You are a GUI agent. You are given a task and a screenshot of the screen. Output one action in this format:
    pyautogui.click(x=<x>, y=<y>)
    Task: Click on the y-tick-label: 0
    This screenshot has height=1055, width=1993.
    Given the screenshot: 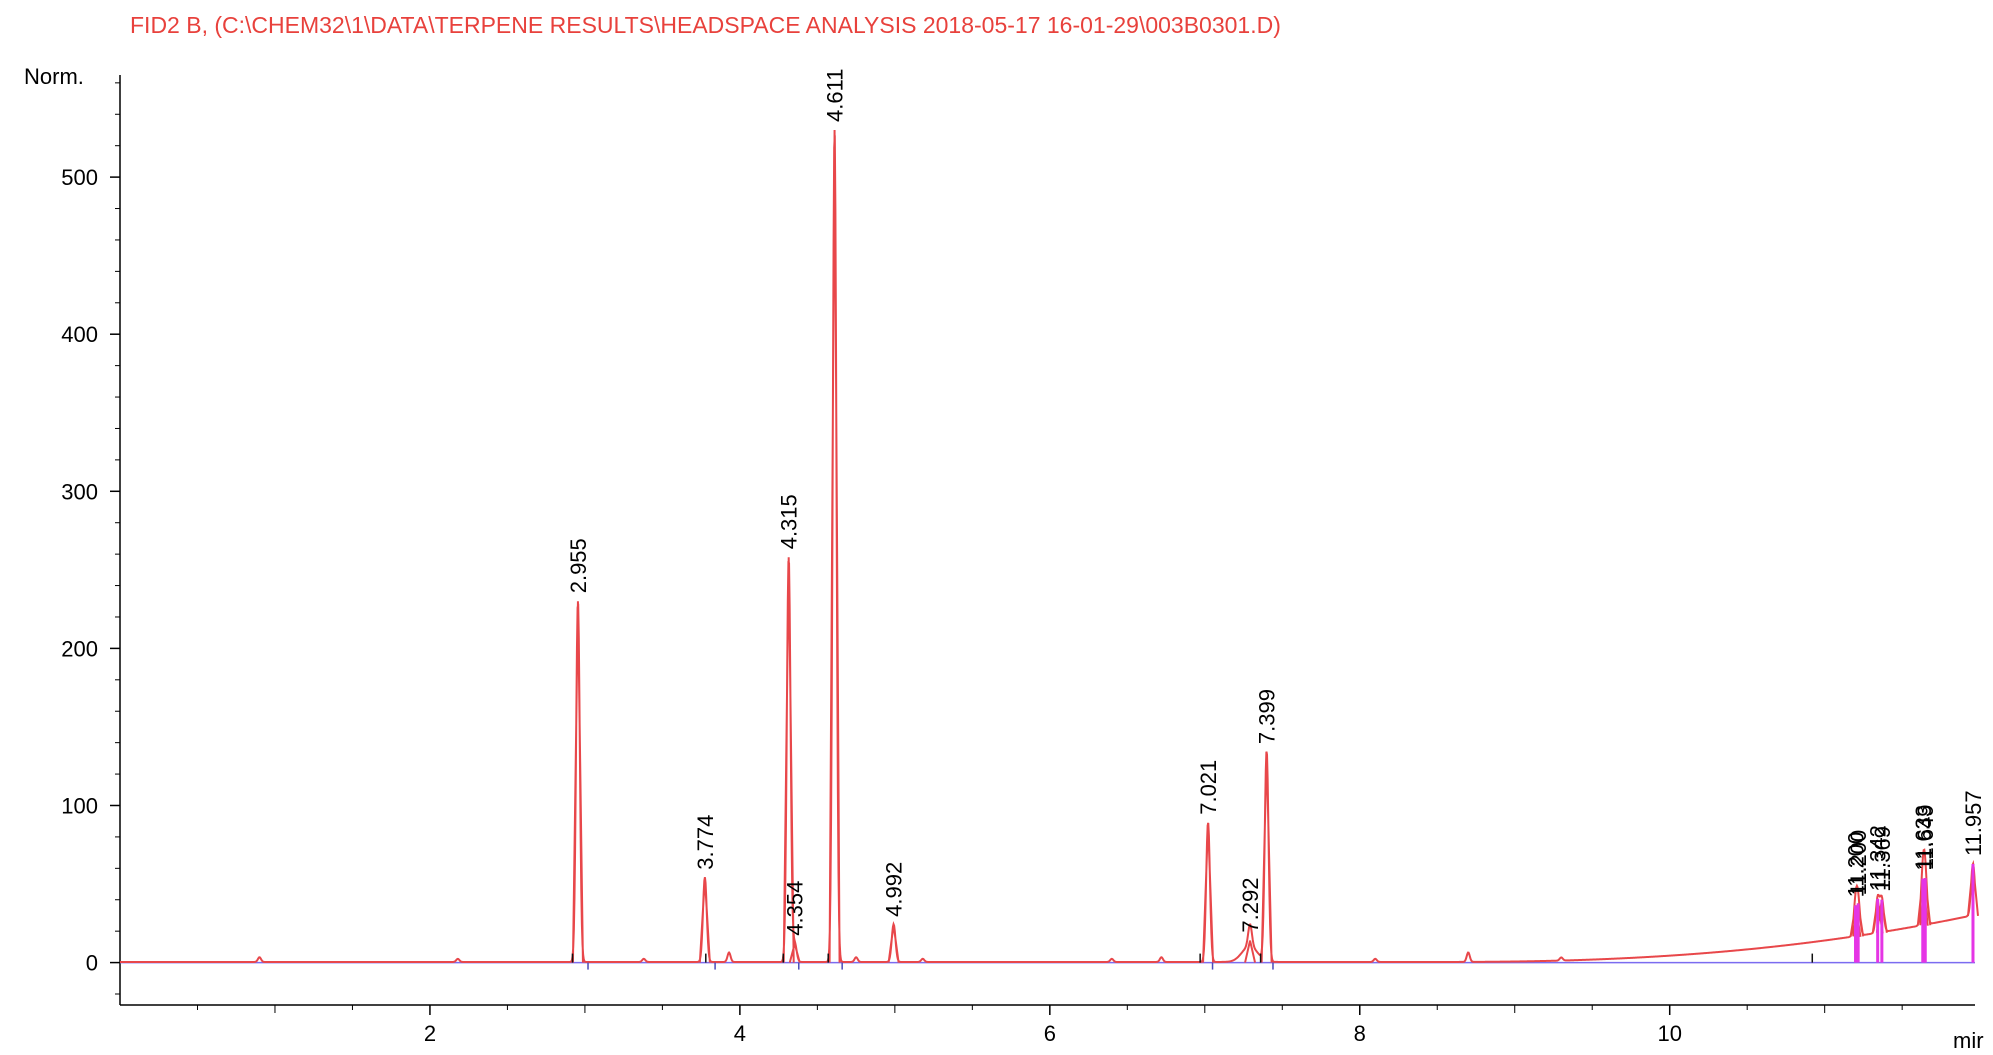 What is the action you would take?
    pyautogui.click(x=92, y=963)
    